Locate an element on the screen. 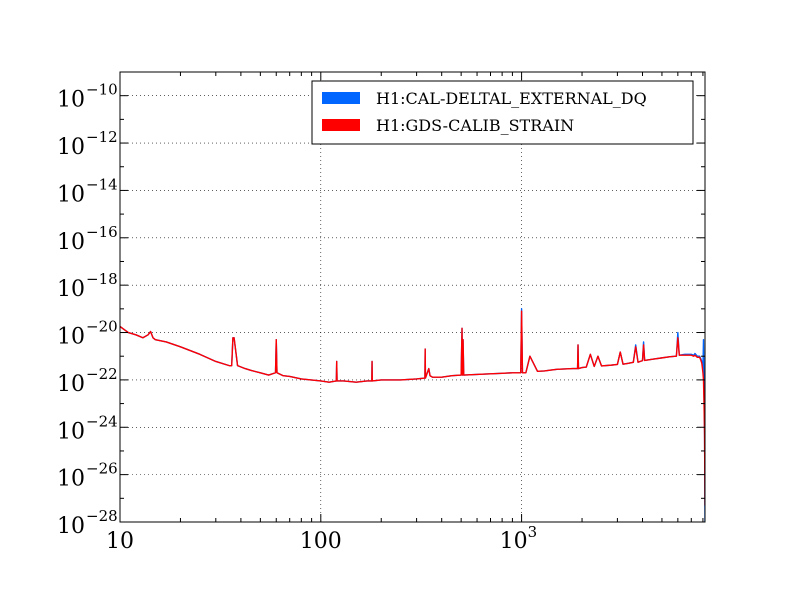 Image resolution: width=800 pixels, height=605 pixels. x-tick-exponent: 3 is located at coordinates (533, 532).